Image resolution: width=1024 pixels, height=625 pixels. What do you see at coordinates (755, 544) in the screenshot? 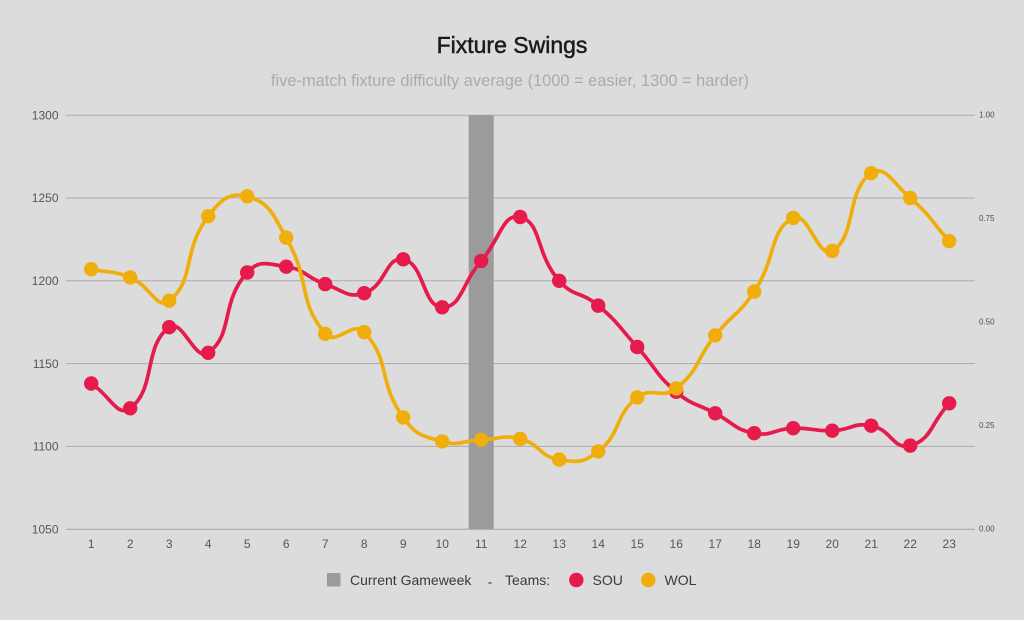
I see `svg-text: 18` at bounding box center [755, 544].